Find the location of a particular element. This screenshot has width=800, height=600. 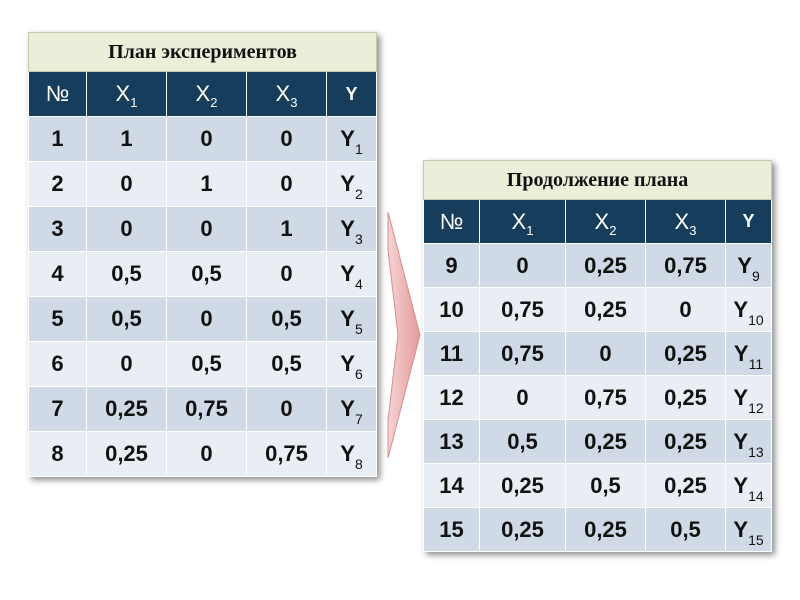

table-row: 4 0,5 0,5 0 Y4 is located at coordinates (203, 274).